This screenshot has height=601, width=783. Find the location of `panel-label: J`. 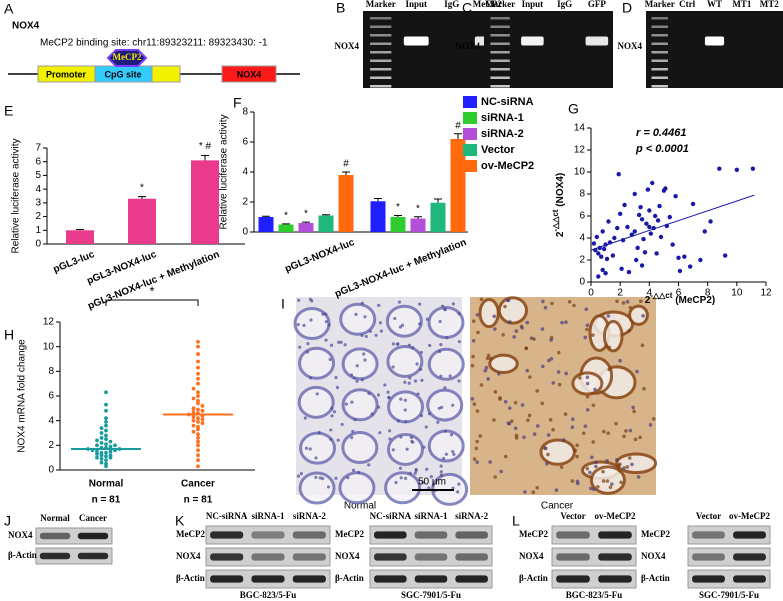

panel-label: J is located at coordinates (7, 521).